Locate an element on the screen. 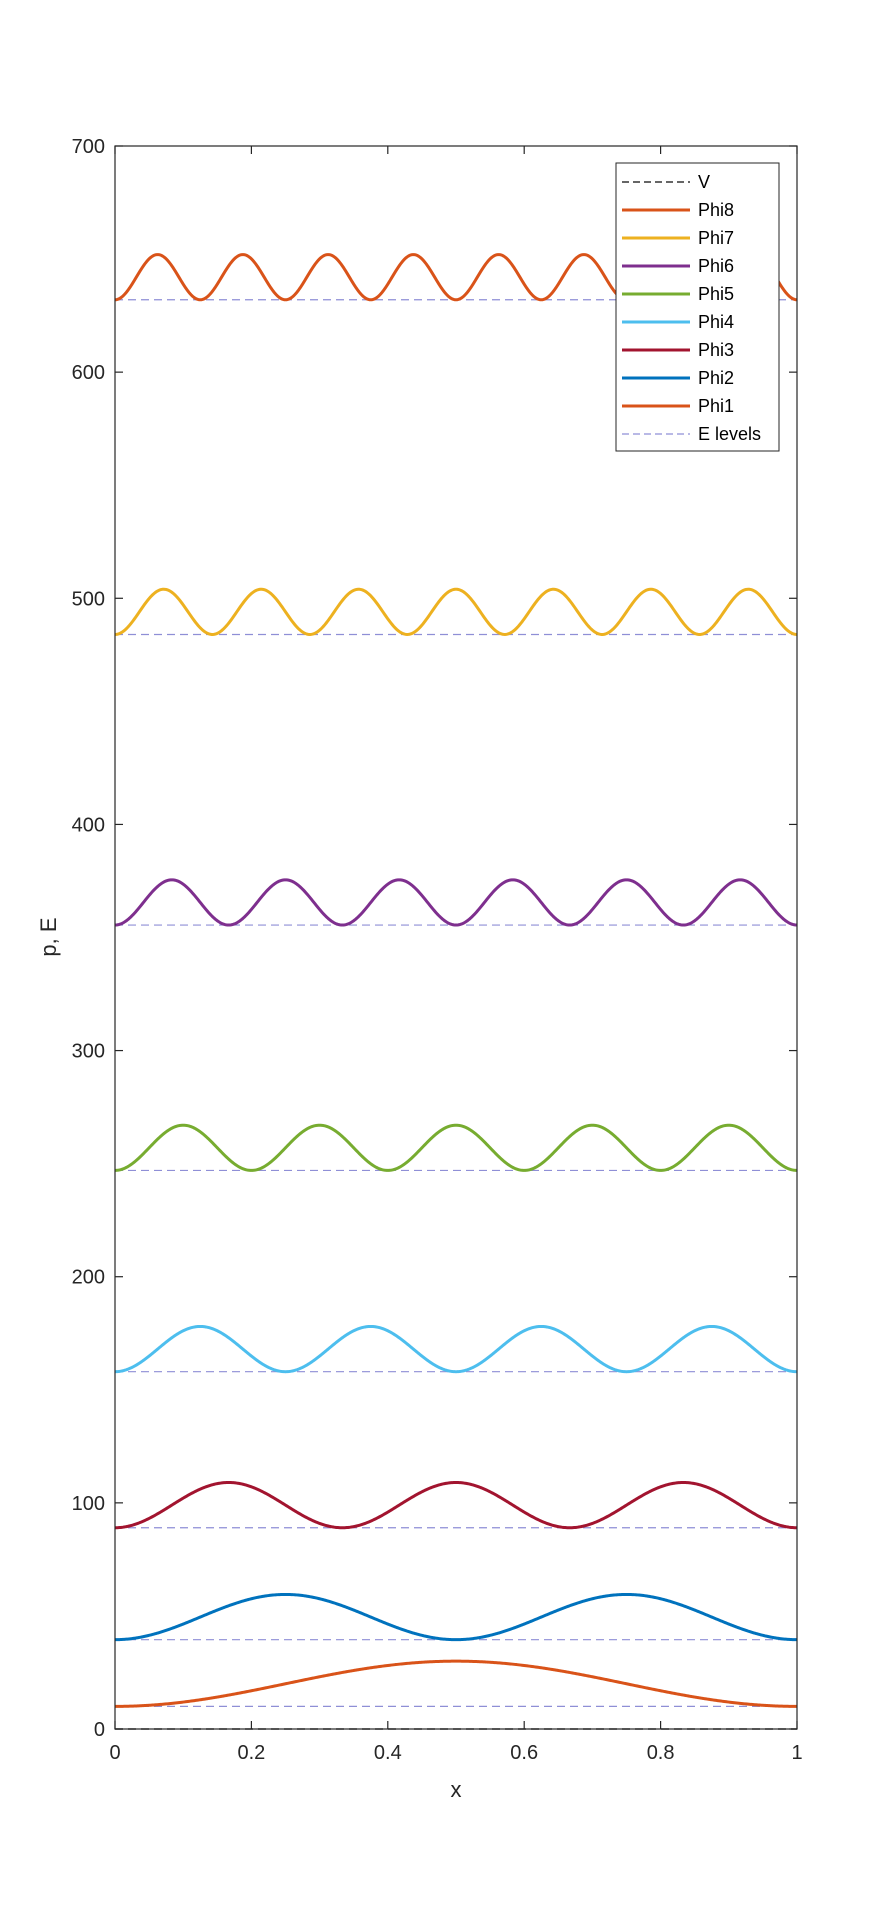 The image size is (875, 1925). y-tick-label: 0 is located at coordinates (99, 1730).